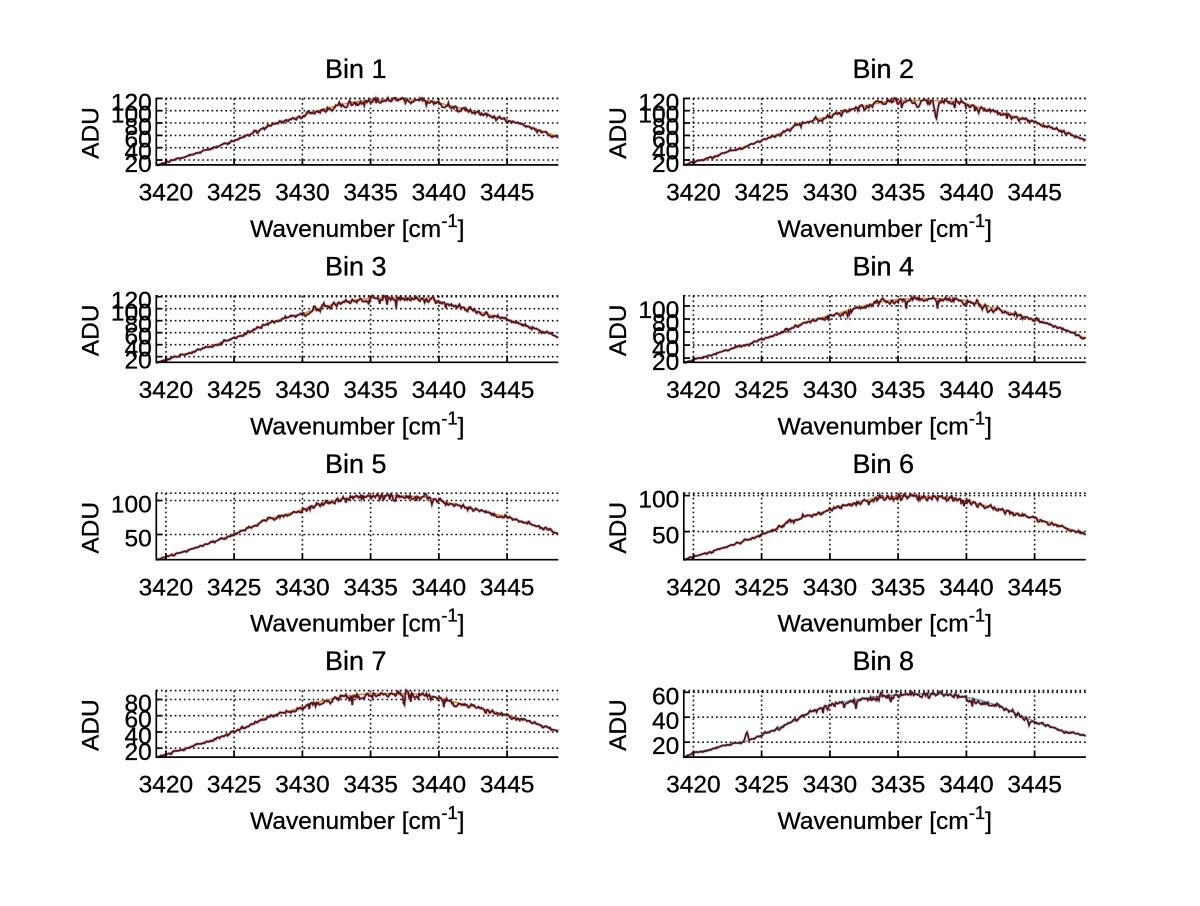 This screenshot has height=906, width=1200. I want to click on svg-text: Bin 8, so click(884, 661).